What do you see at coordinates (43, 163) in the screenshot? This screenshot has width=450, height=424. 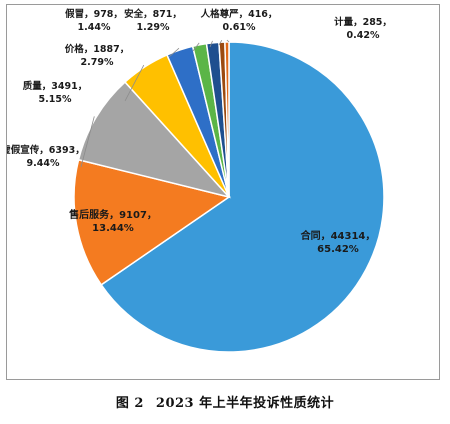 I see `slice-label-line2: 9.44%` at bounding box center [43, 163].